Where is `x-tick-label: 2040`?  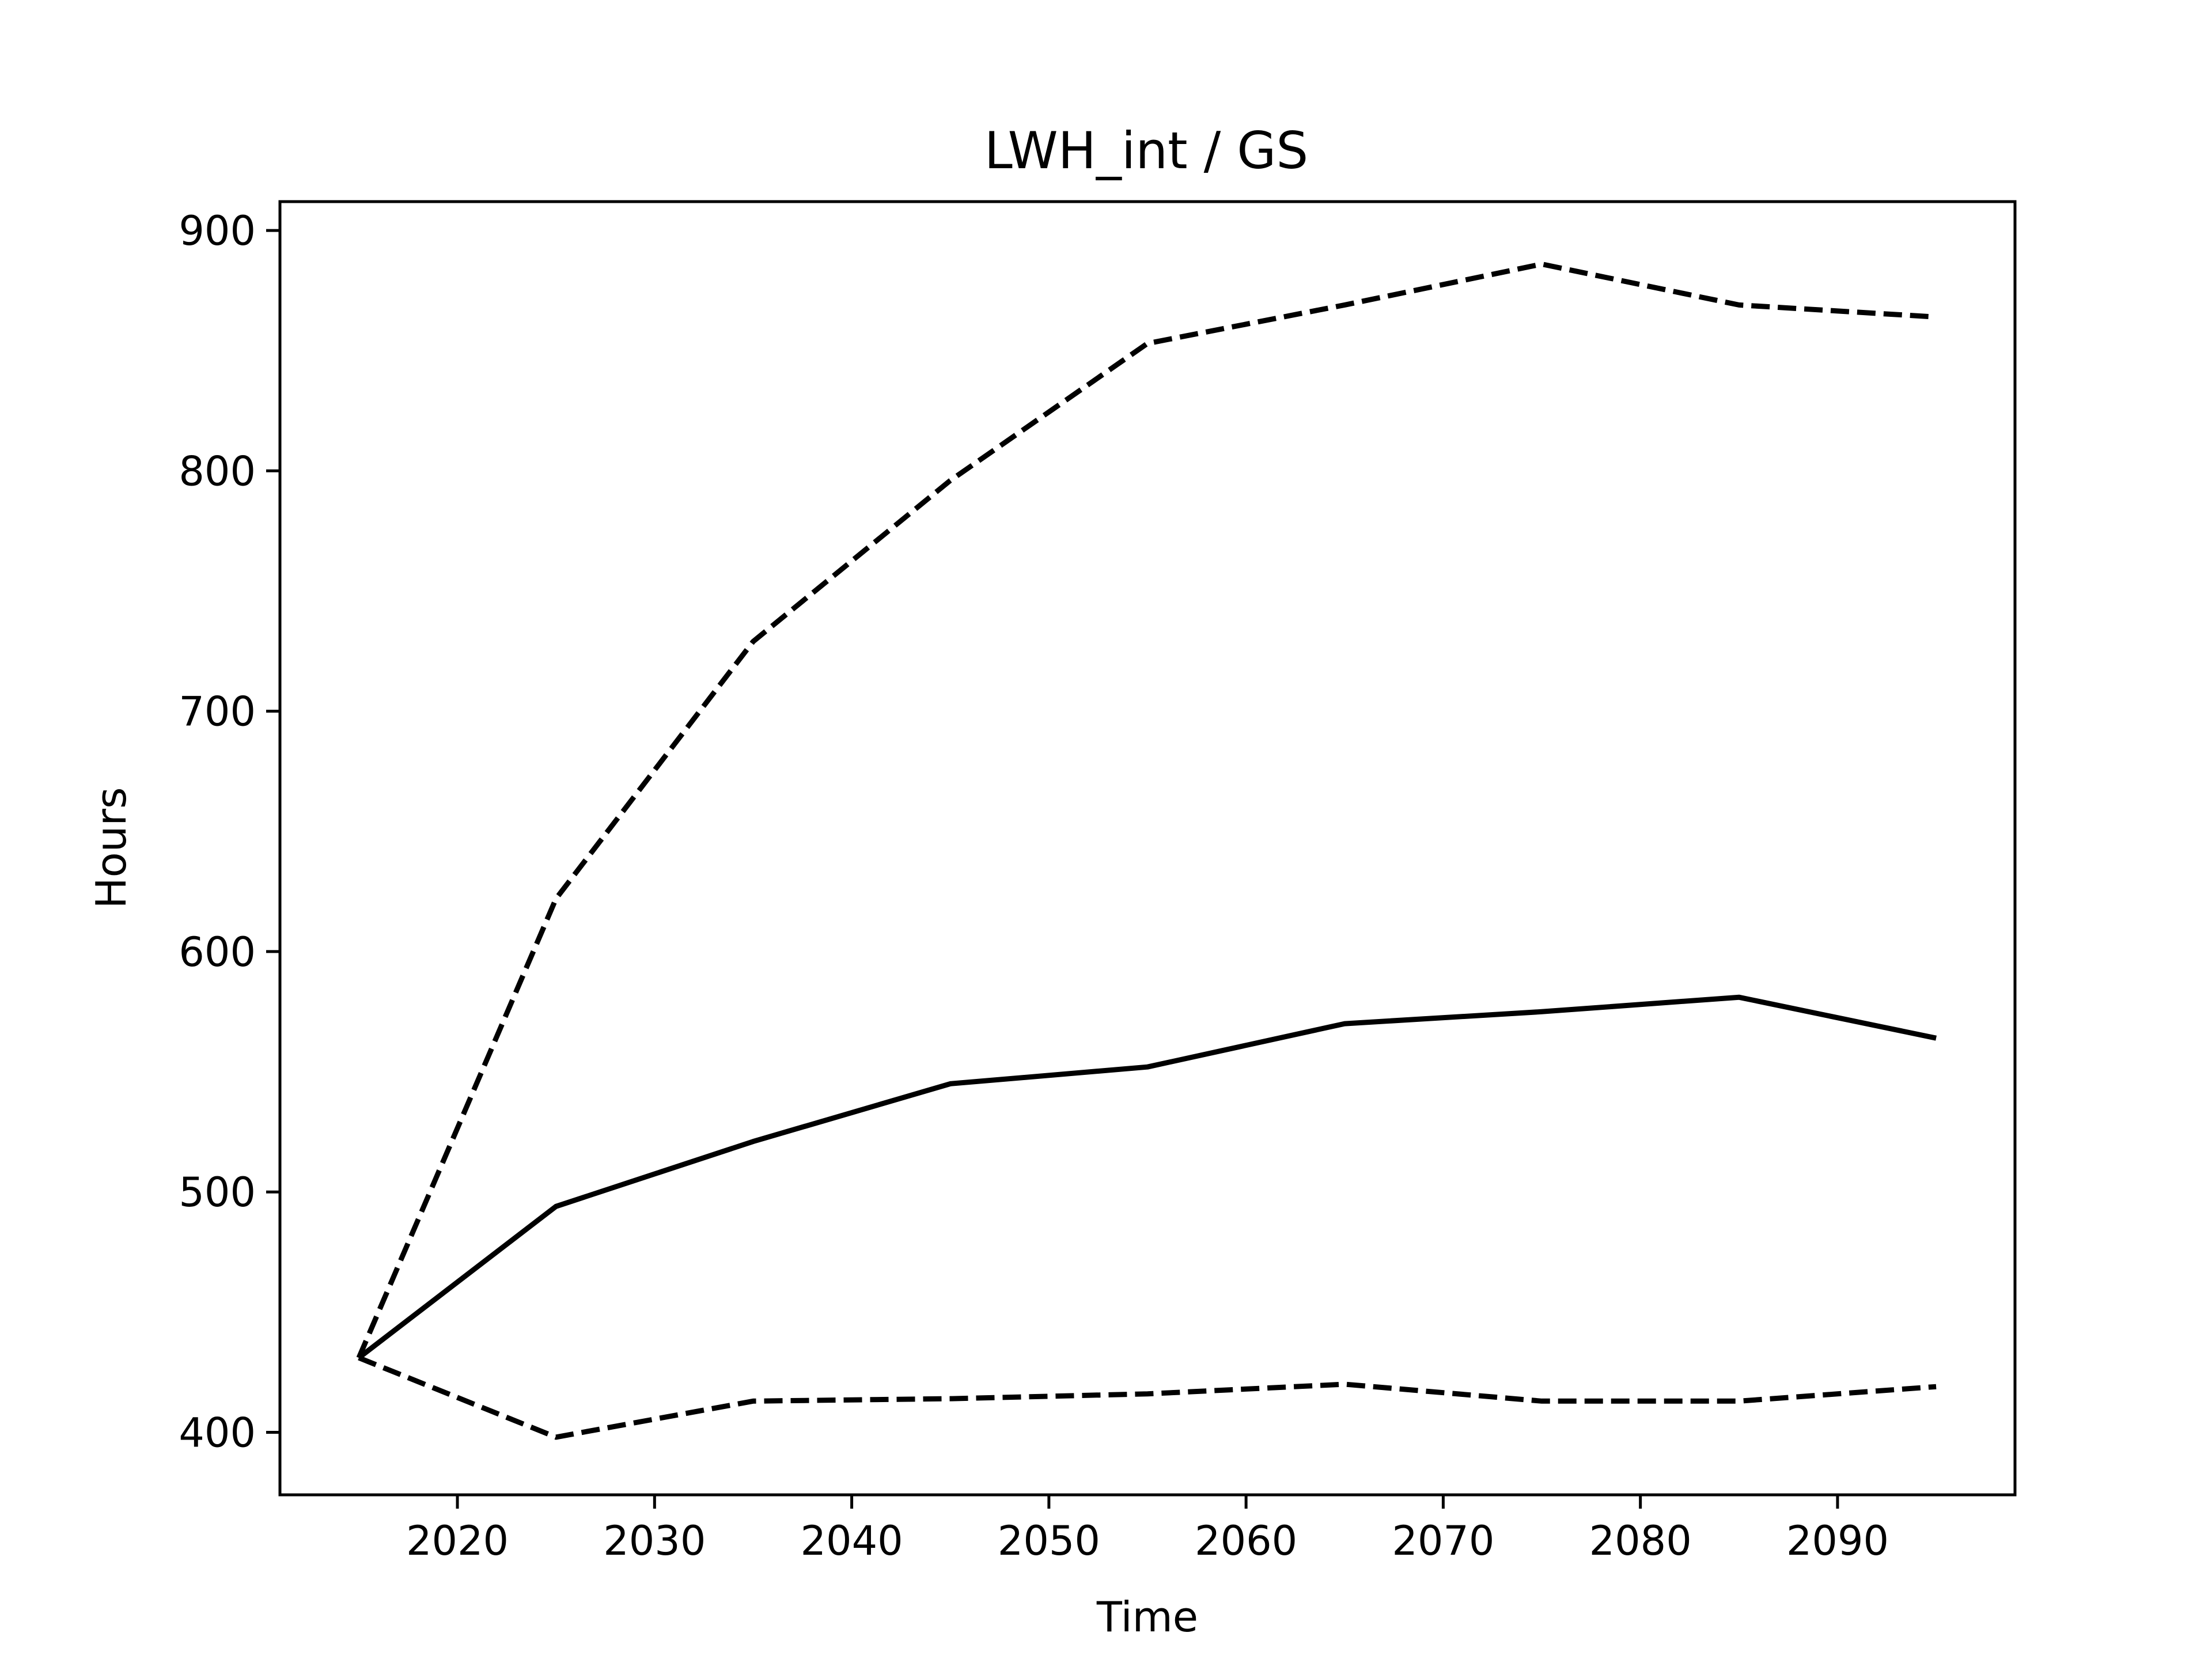
x-tick-label: 2040 is located at coordinates (852, 1541).